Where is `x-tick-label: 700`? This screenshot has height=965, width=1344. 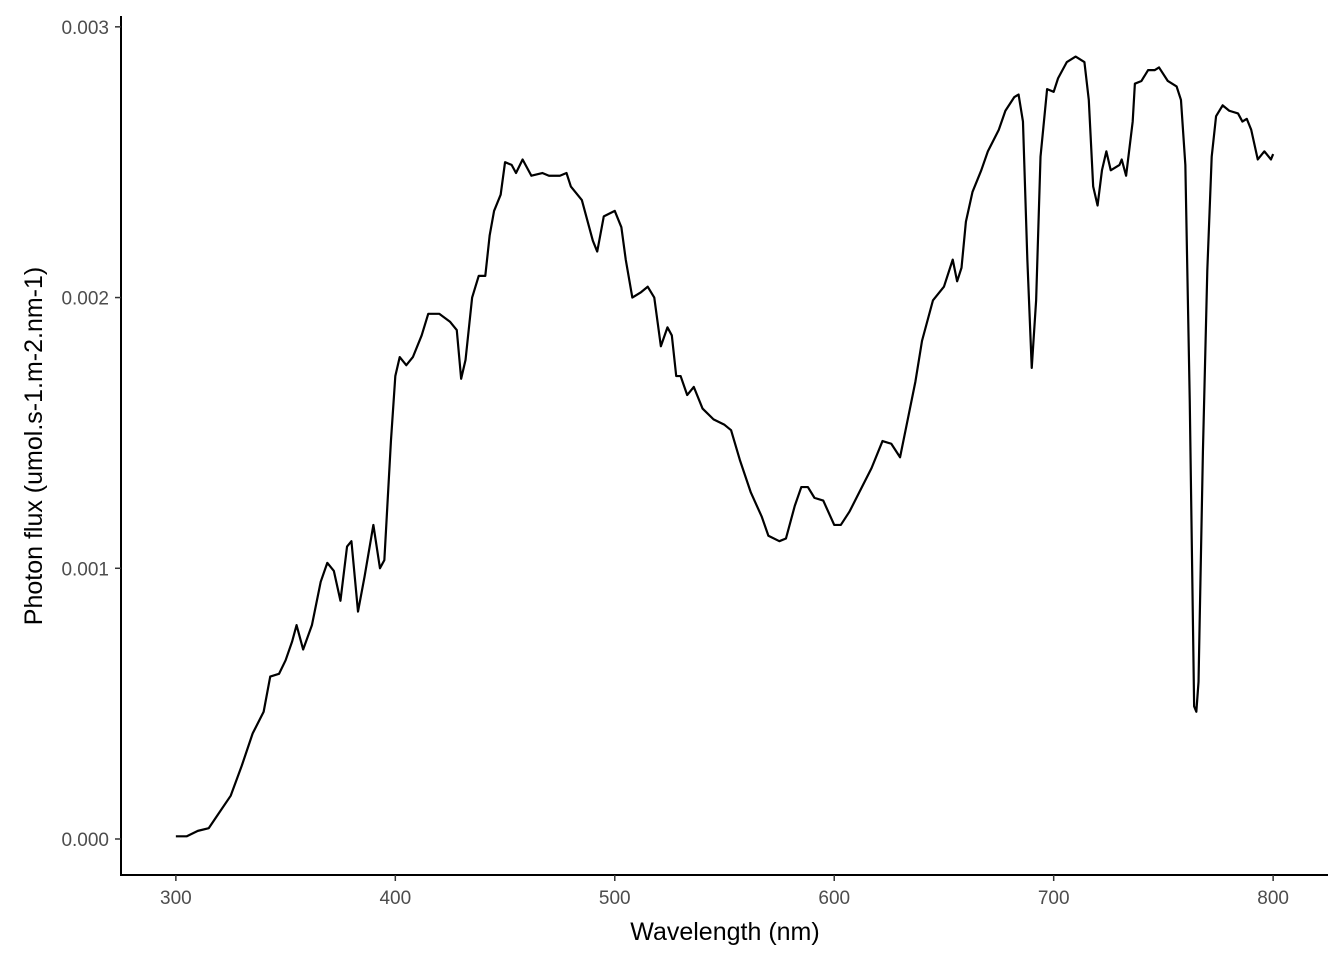
x-tick-label: 700 is located at coordinates (1054, 898).